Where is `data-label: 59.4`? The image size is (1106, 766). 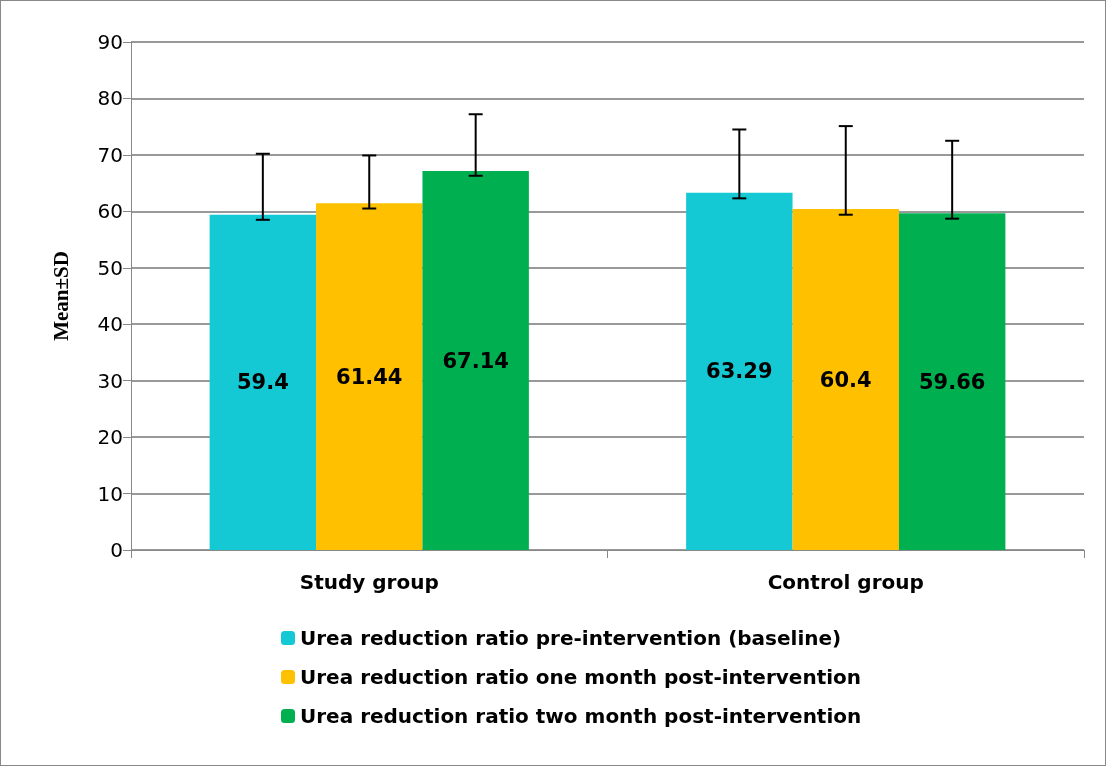 data-label: 59.4 is located at coordinates (262, 382).